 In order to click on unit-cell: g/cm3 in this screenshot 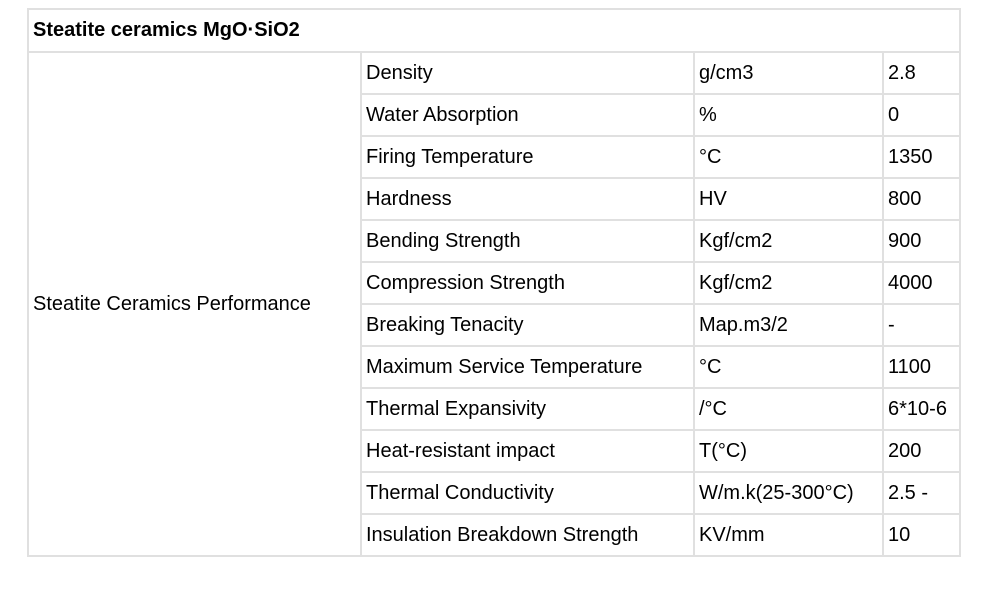, I will do `click(788, 73)`.